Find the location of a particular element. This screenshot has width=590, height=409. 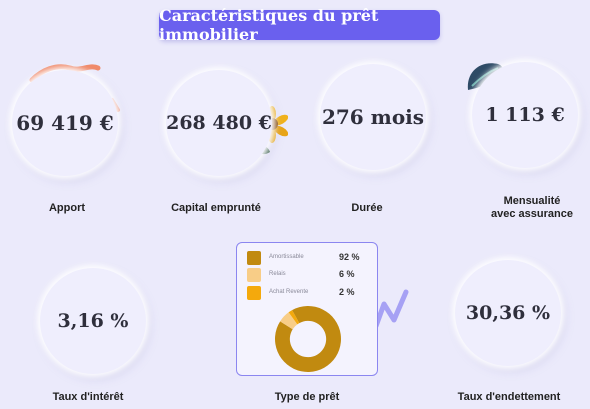

legend-value: 92 % is located at coordinates (349, 257).